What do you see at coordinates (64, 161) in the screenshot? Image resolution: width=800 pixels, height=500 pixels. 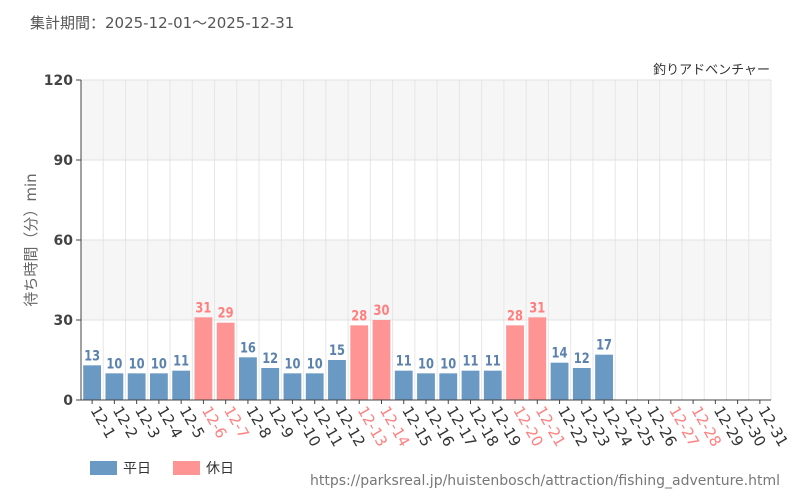 I see `y-tick-label: 90` at bounding box center [64, 161].